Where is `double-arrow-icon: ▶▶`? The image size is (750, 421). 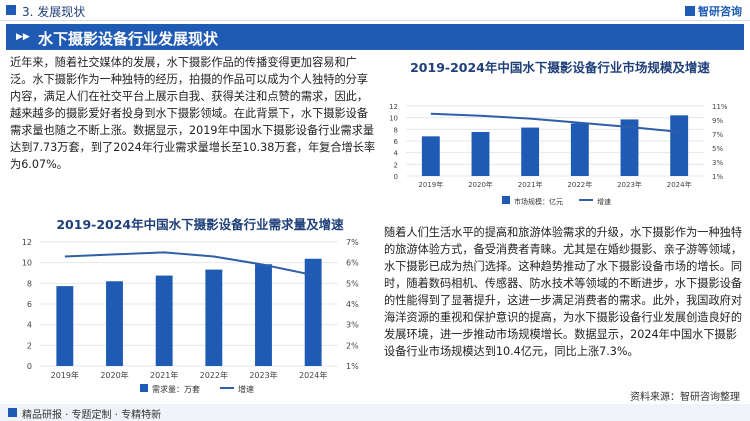
double-arrow-icon: ▶▶ is located at coordinates (23, 37).